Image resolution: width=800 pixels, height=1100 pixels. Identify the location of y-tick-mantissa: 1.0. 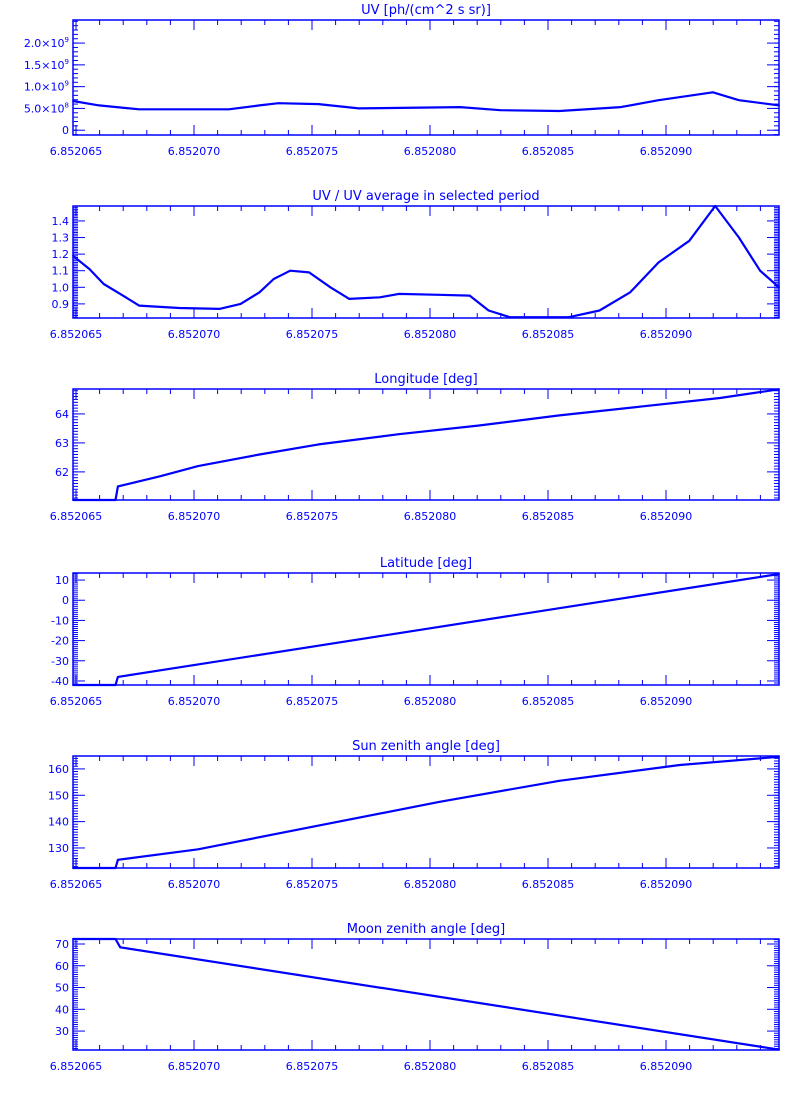
(61, 287).